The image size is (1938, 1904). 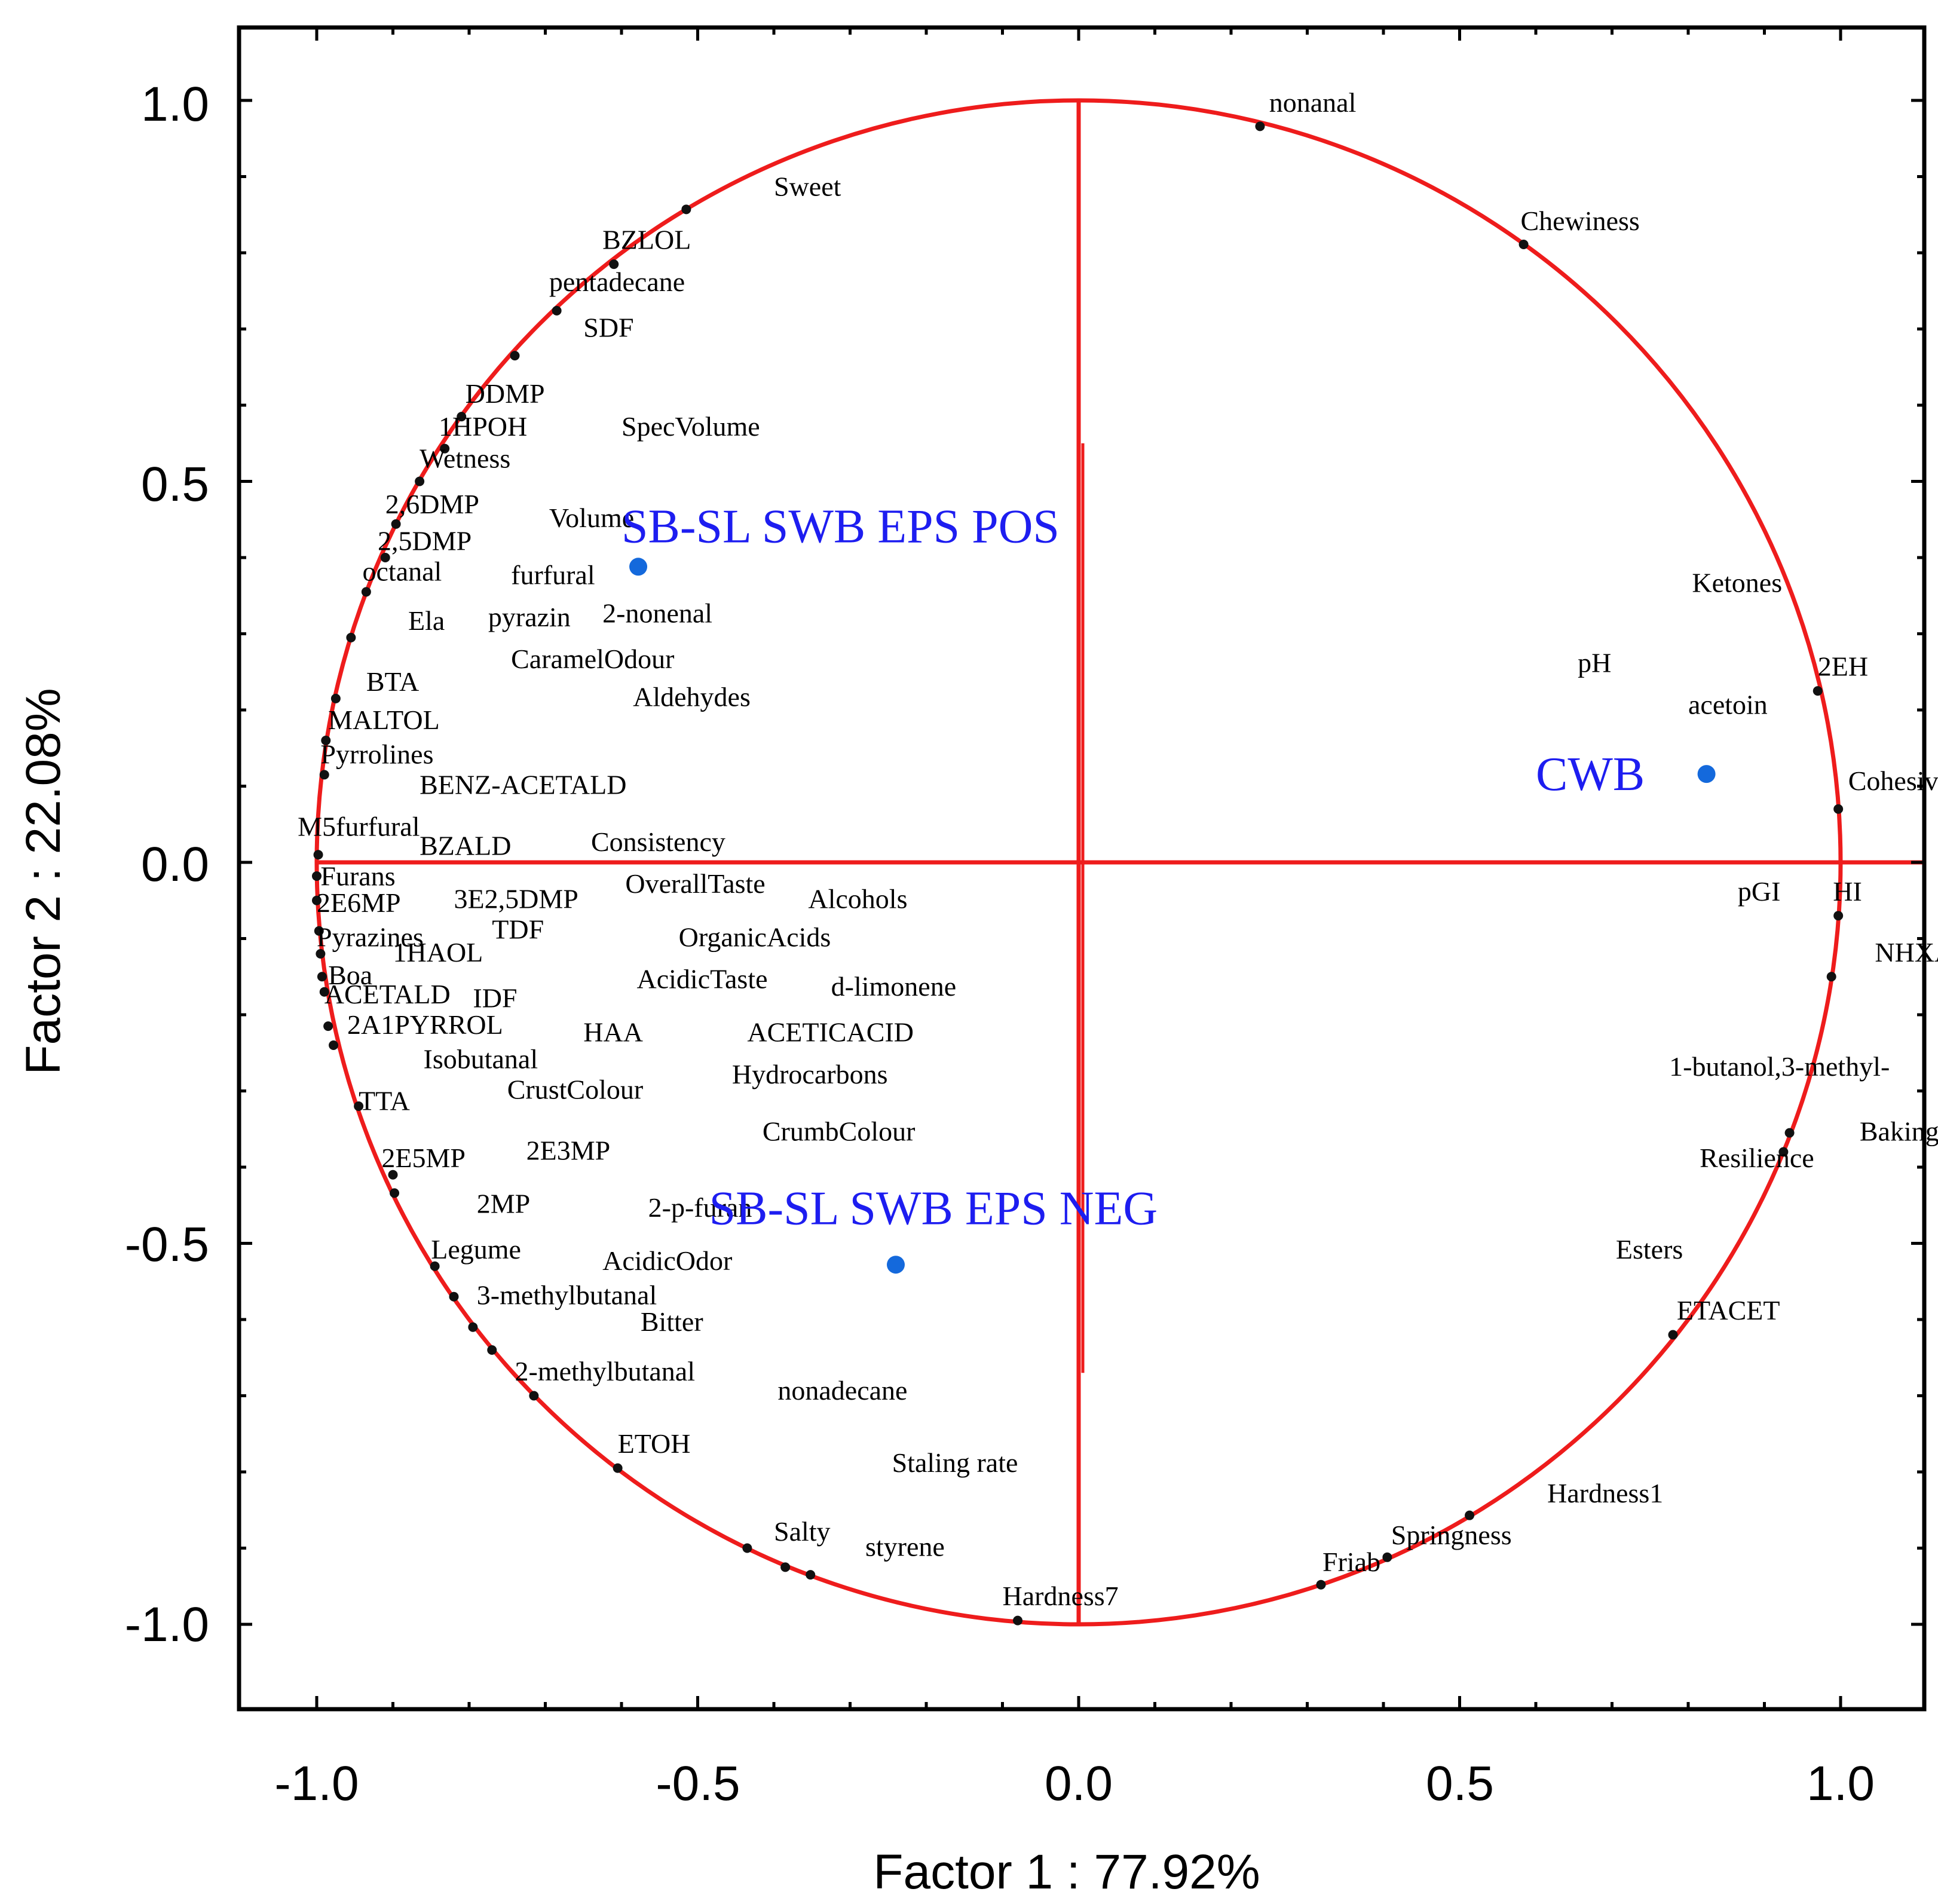 I want to click on variable-point-tta, so click(x=359, y=1106).